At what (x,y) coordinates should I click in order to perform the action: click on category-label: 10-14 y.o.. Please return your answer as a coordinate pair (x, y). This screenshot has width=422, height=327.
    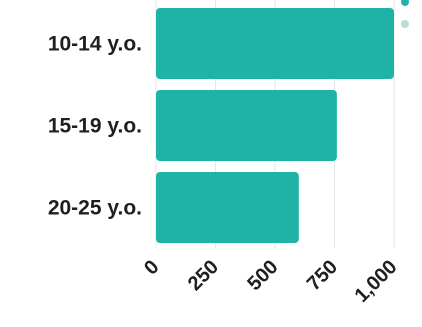
    Looking at the image, I should click on (95, 44).